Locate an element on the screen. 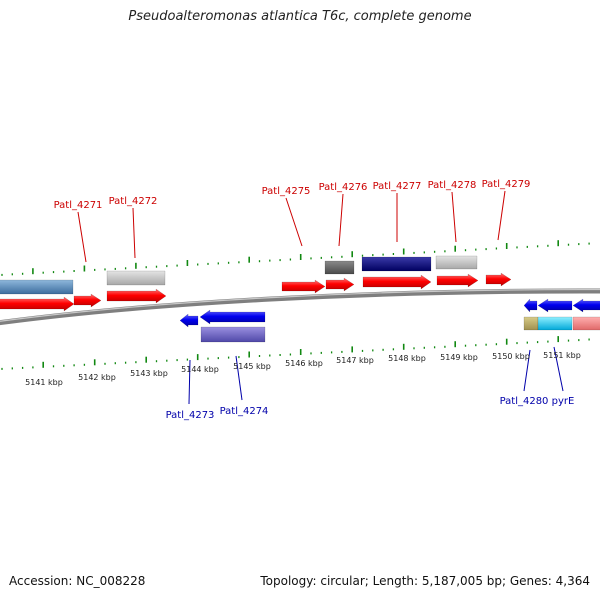  scale-label: 5147 kbp is located at coordinates (355, 360).